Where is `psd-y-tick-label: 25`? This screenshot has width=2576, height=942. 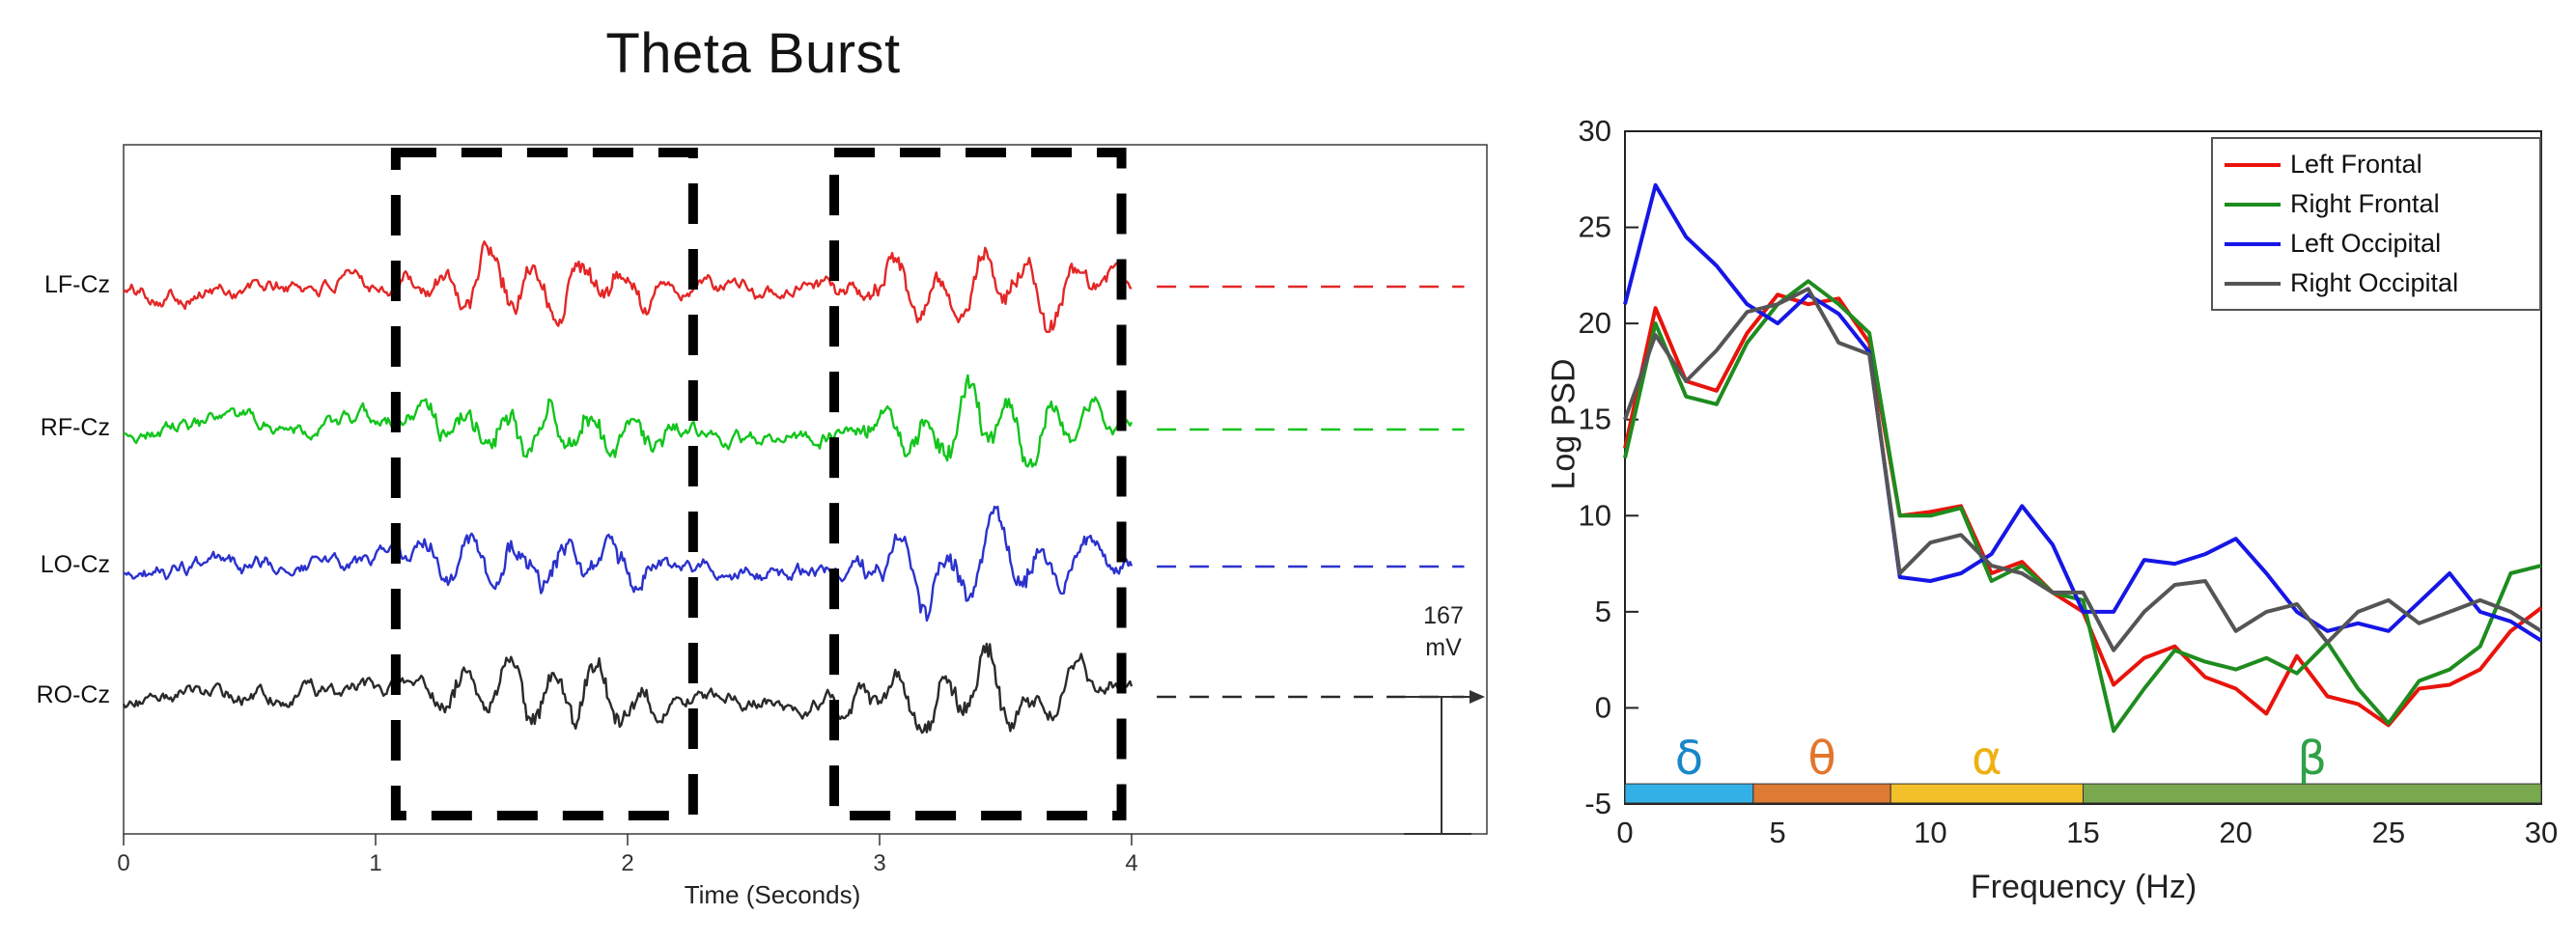
psd-y-tick-label: 25 is located at coordinates (1595, 227).